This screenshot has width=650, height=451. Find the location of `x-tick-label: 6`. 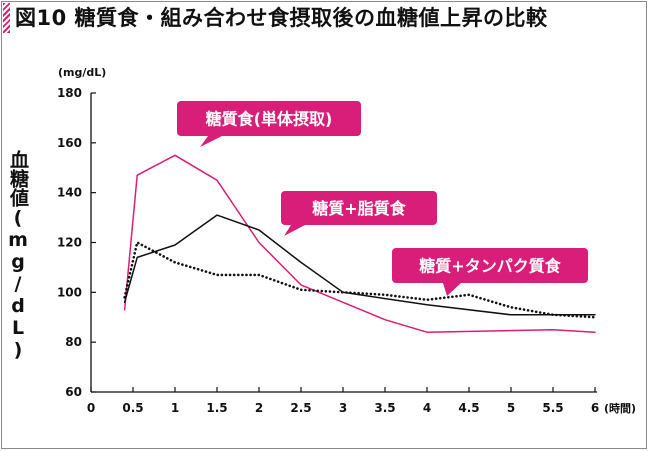

x-tick-label: 6 is located at coordinates (595, 408).